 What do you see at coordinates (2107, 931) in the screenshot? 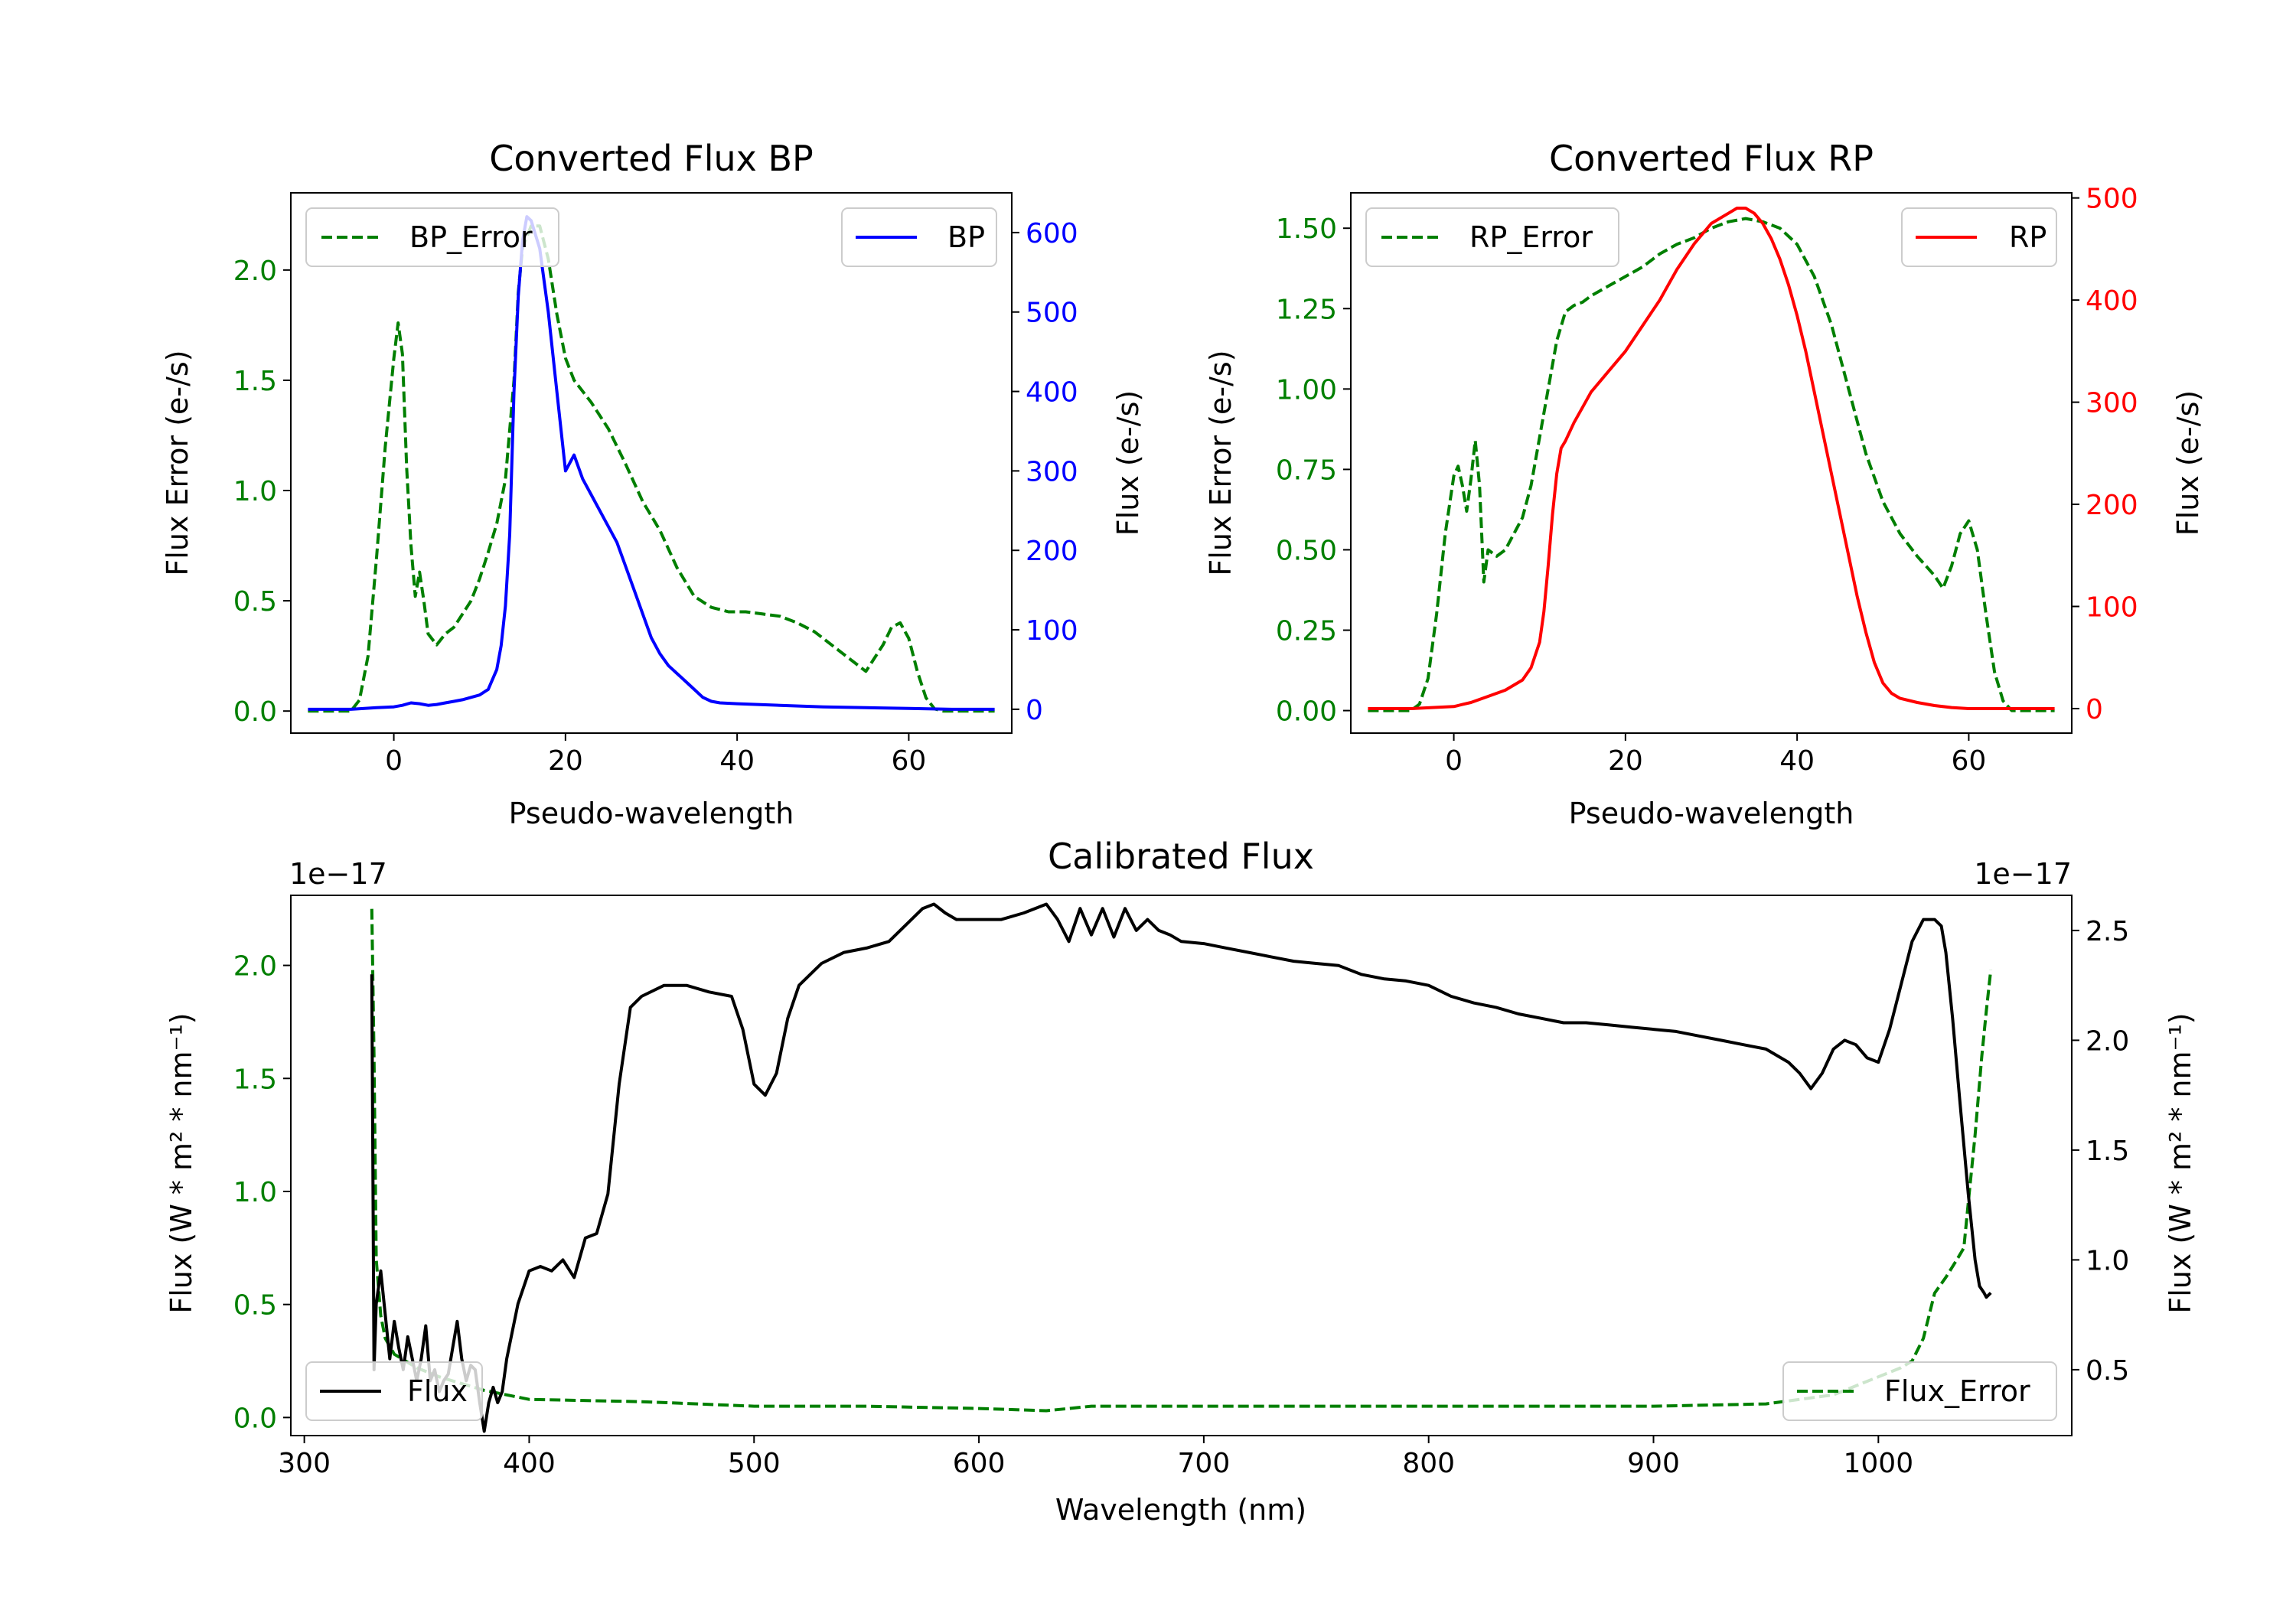
I see `y-right-tick-label: 2.5` at bounding box center [2107, 931].